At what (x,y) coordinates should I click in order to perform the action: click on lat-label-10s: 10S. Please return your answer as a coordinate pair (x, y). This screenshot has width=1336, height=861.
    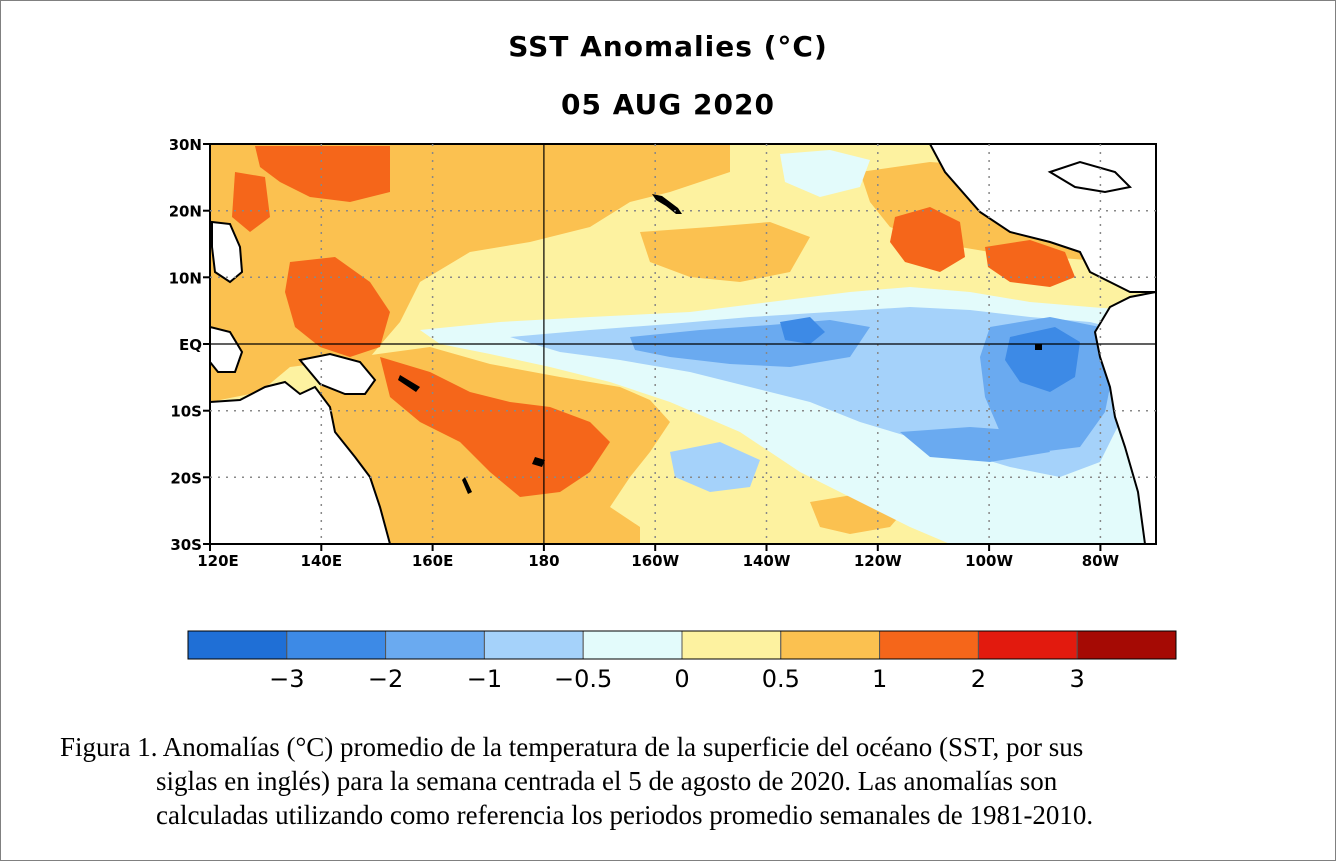
    Looking at the image, I should click on (186, 412).